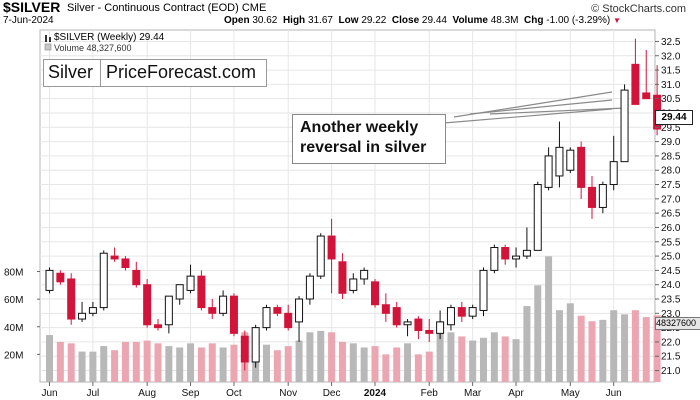  I want to click on trend-line-middle, so click(541, 107).